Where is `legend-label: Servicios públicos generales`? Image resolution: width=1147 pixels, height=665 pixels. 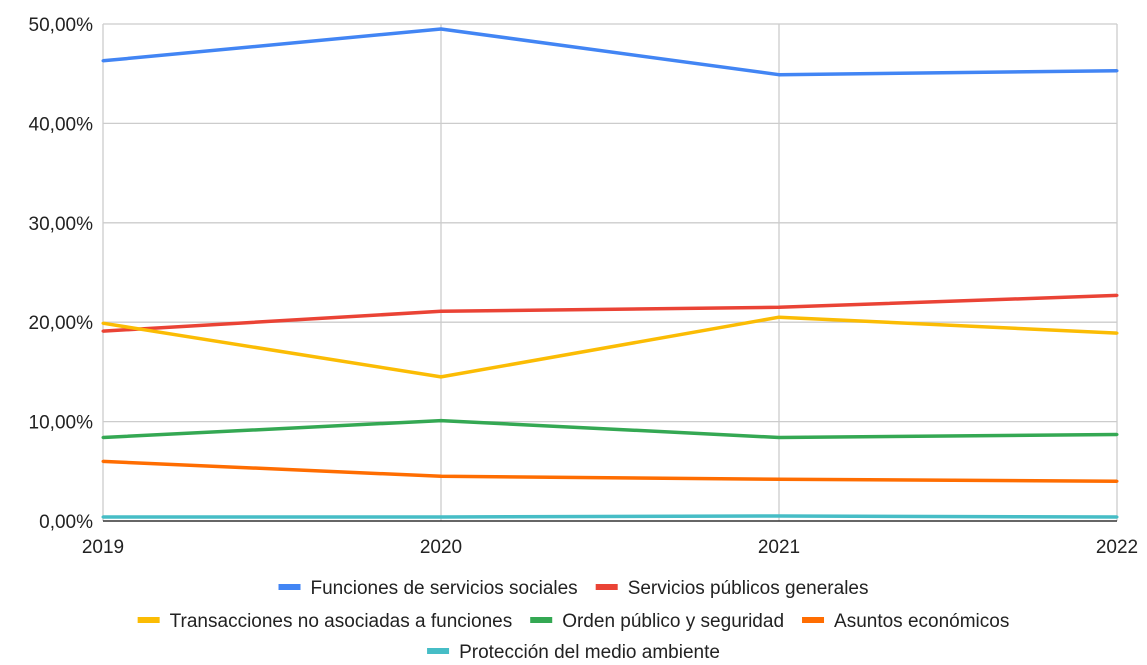
legend-label: Servicios públicos generales is located at coordinates (748, 588).